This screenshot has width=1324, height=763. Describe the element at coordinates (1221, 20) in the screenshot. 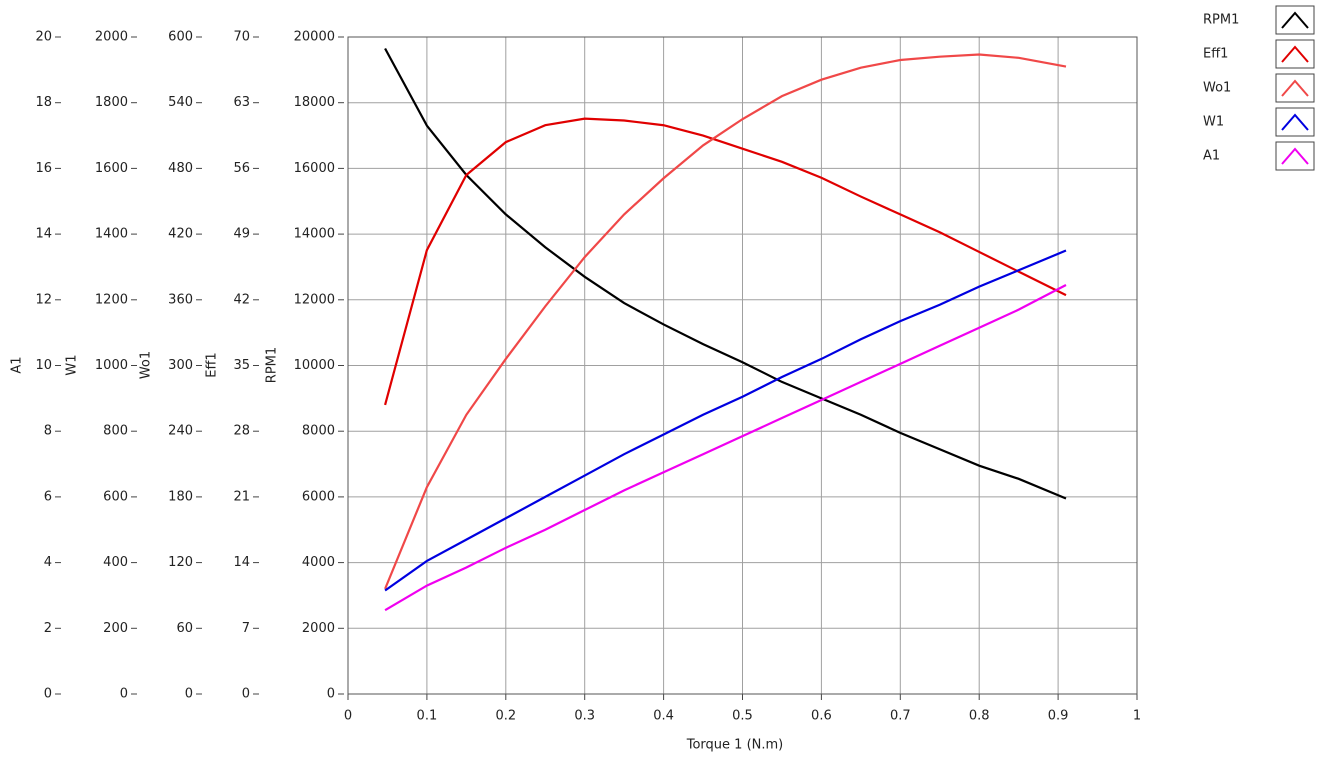

I see `legend-label: RPM1` at that location.